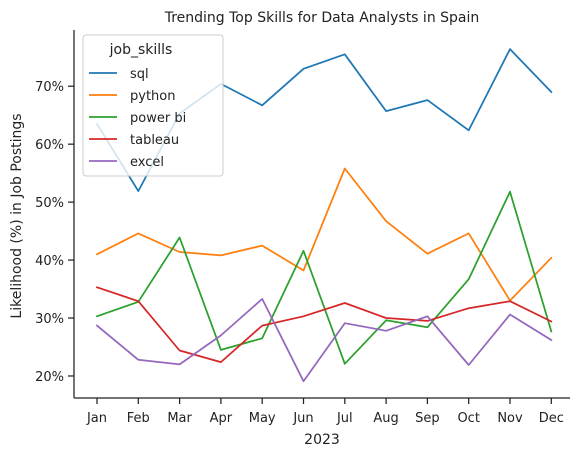  I want to click on x-tick-label: Apr, so click(221, 418).